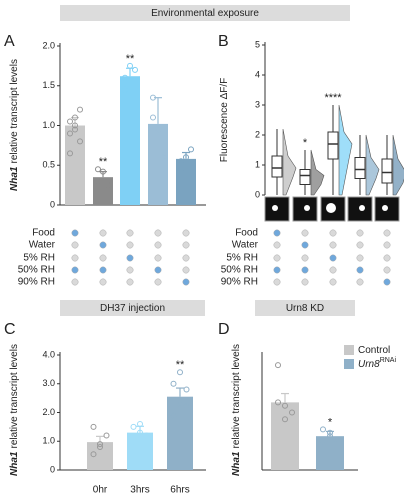  I want to click on y-axis-label: Fluorescence ΔF/F, so click(224, 120).